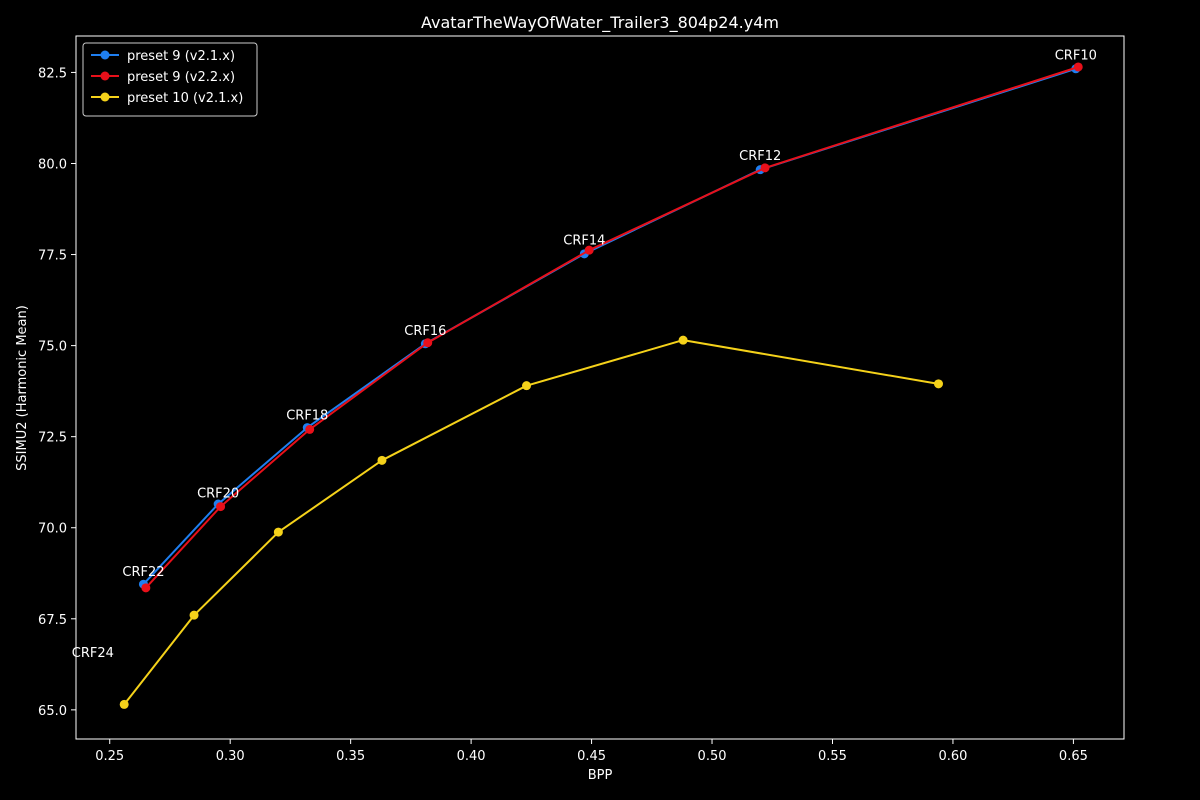 The height and width of the screenshot is (800, 1200). I want to click on x-tick-label: 0.45, so click(591, 756).